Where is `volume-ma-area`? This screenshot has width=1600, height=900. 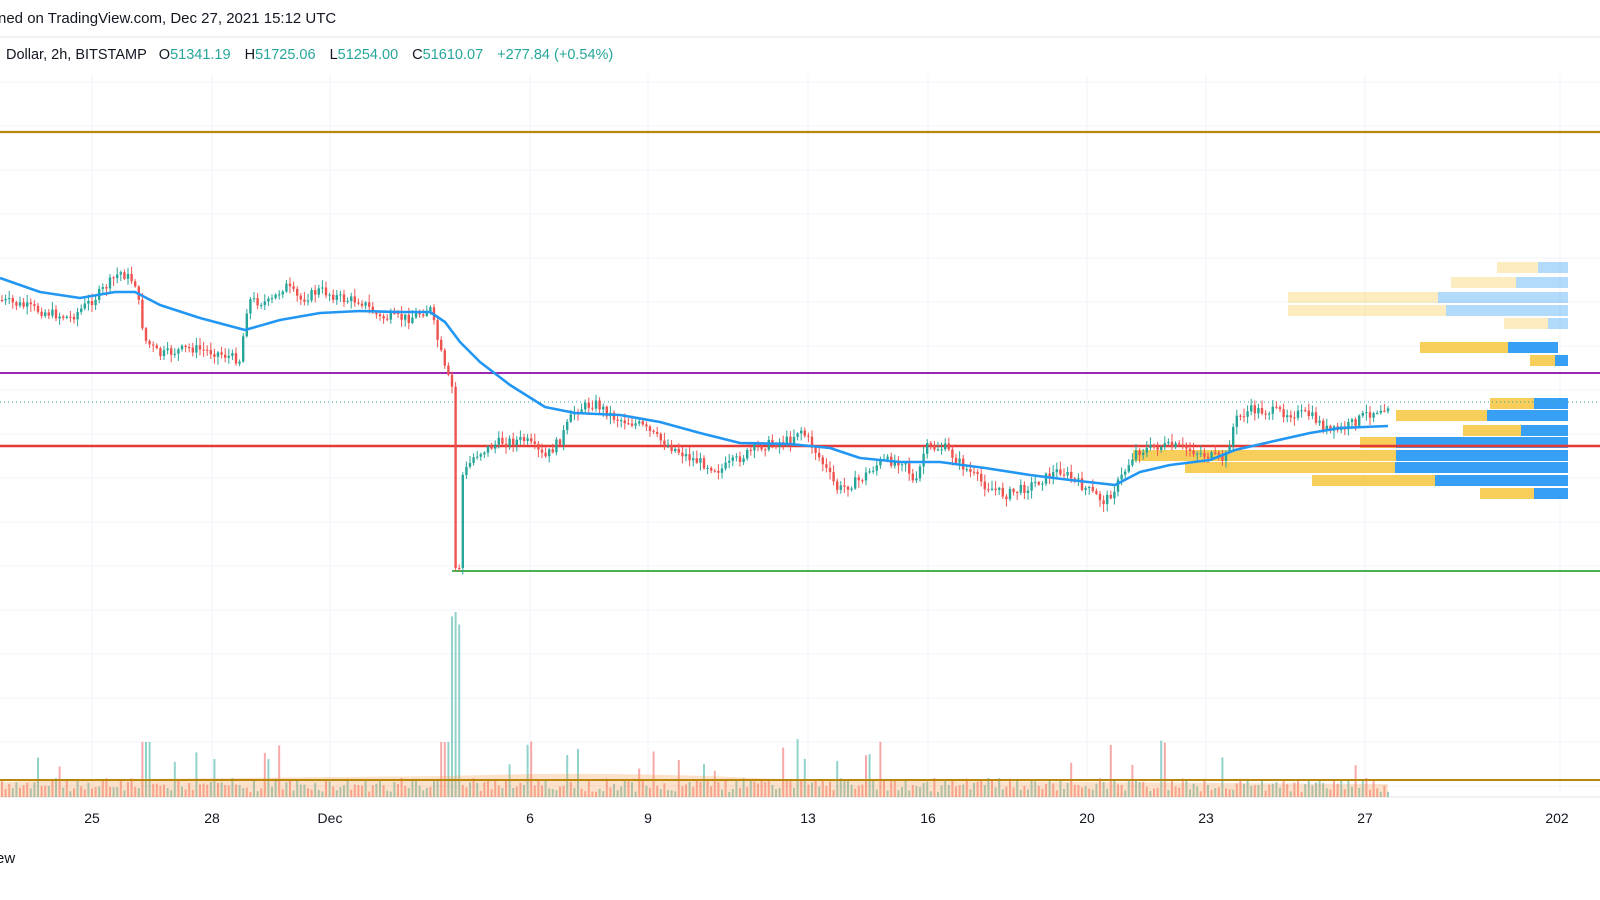 volume-ma-area is located at coordinates (694, 785).